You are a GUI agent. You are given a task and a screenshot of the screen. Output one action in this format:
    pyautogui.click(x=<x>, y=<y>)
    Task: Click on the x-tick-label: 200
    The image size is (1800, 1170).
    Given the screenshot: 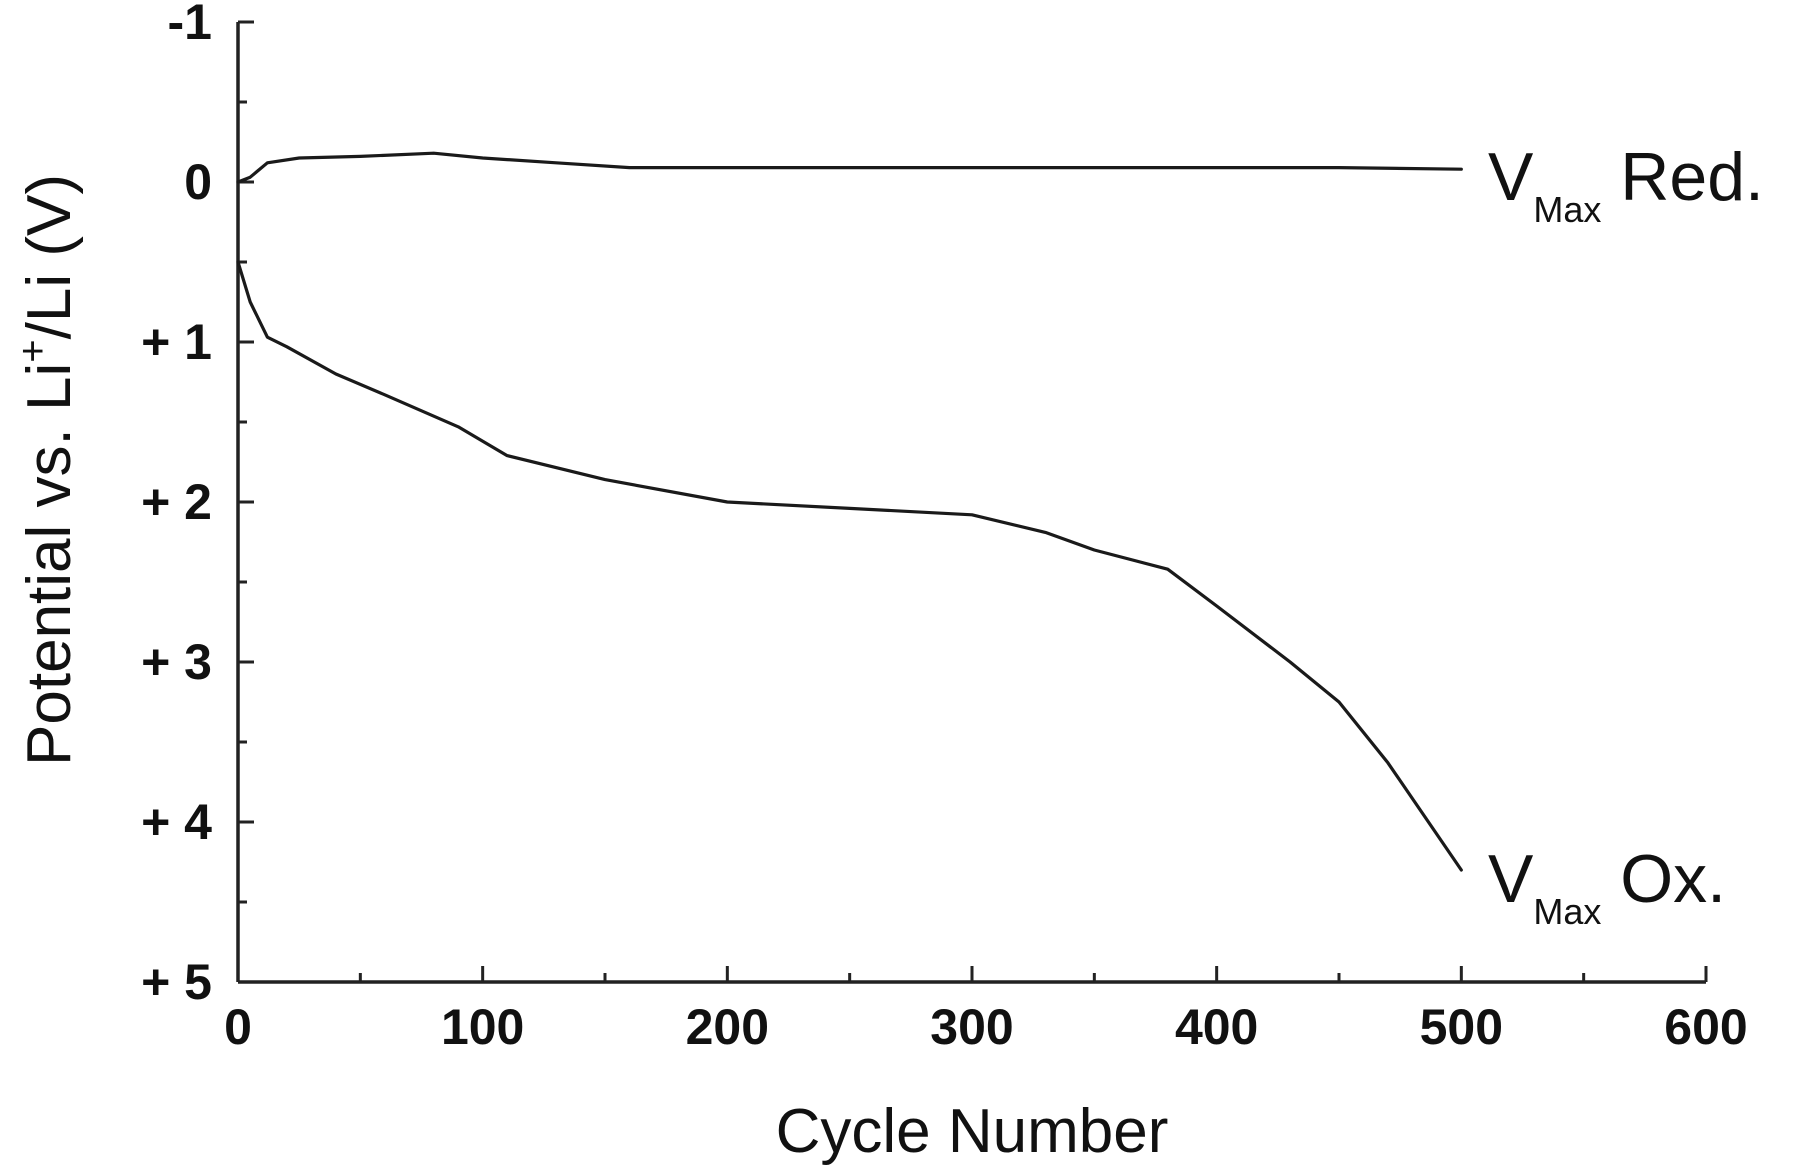 What is the action you would take?
    pyautogui.click(x=727, y=1027)
    